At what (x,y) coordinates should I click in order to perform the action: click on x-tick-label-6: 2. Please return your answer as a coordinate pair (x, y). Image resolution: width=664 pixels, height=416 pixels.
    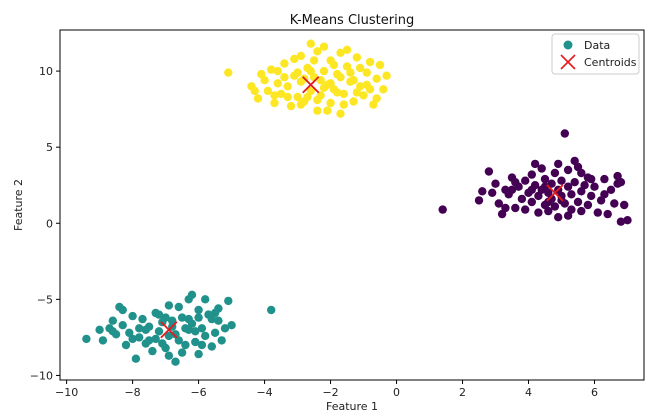
    Looking at the image, I should click on (462, 392).